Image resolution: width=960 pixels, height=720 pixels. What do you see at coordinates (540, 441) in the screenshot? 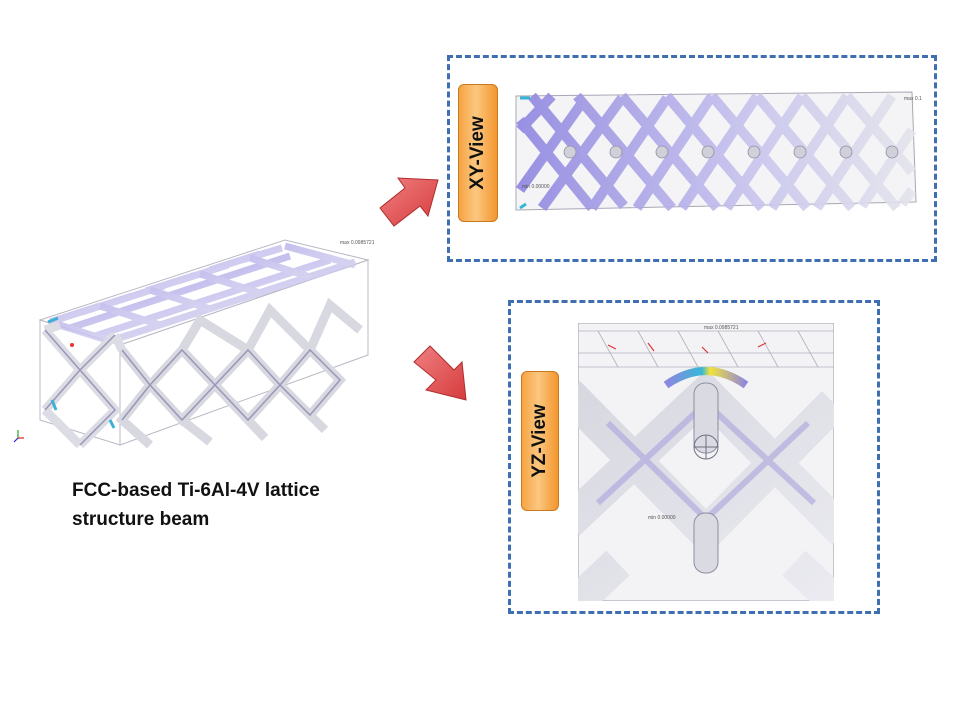
I see `yz-view-label: YZ-View` at bounding box center [540, 441].